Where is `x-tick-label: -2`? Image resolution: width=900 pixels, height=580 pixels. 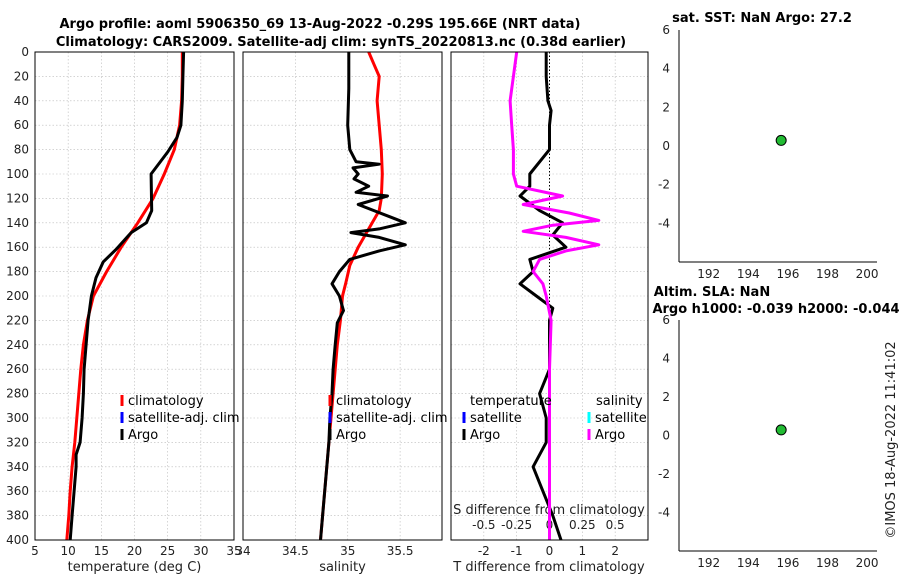
x-tick-label: -2 is located at coordinates (484, 551).